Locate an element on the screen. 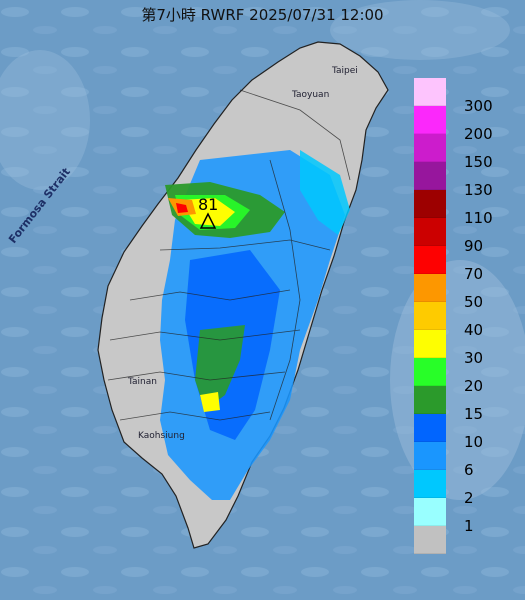 The width and height of the screenshot is (525, 600). legend-label: 20 is located at coordinates (474, 386).